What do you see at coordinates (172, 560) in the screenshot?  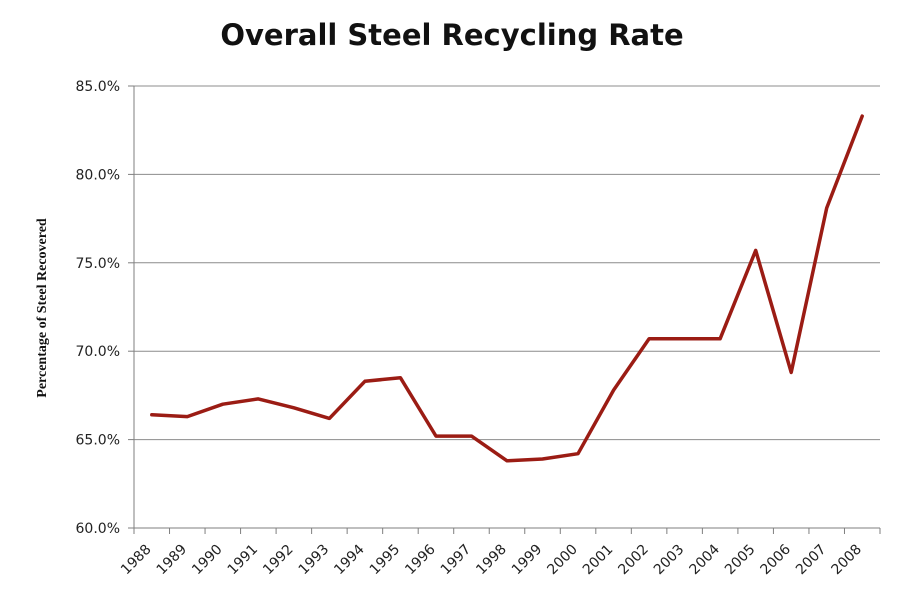 I see `x-tick-label: 1989` at bounding box center [172, 560].